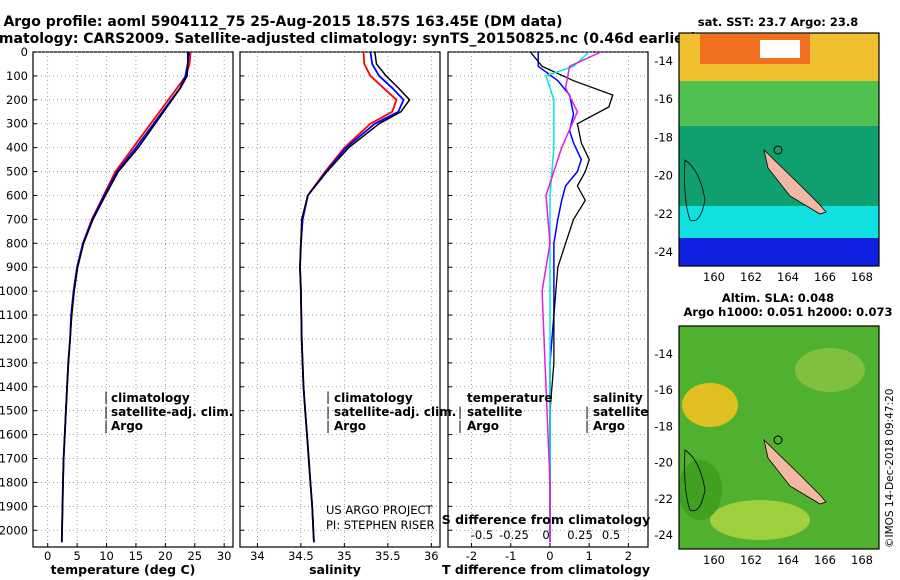 The image size is (900, 580). I want to click on sst-map-title: sat. SST: 23.7 Argo: 23.8, so click(778, 22).